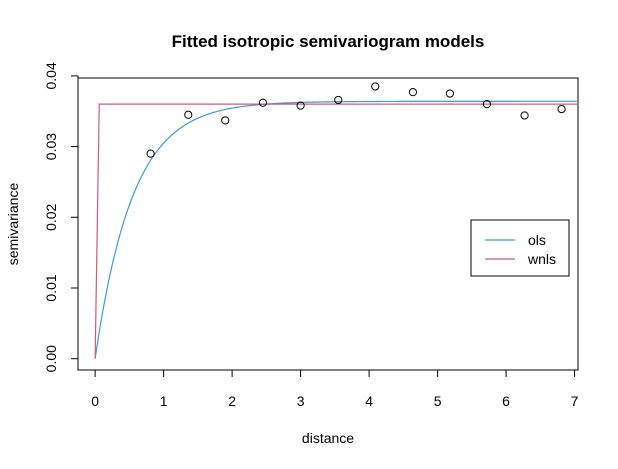 This screenshot has height=469, width=618. Describe the element at coordinates (328, 438) in the screenshot. I see `x-axis-label: distance` at that location.